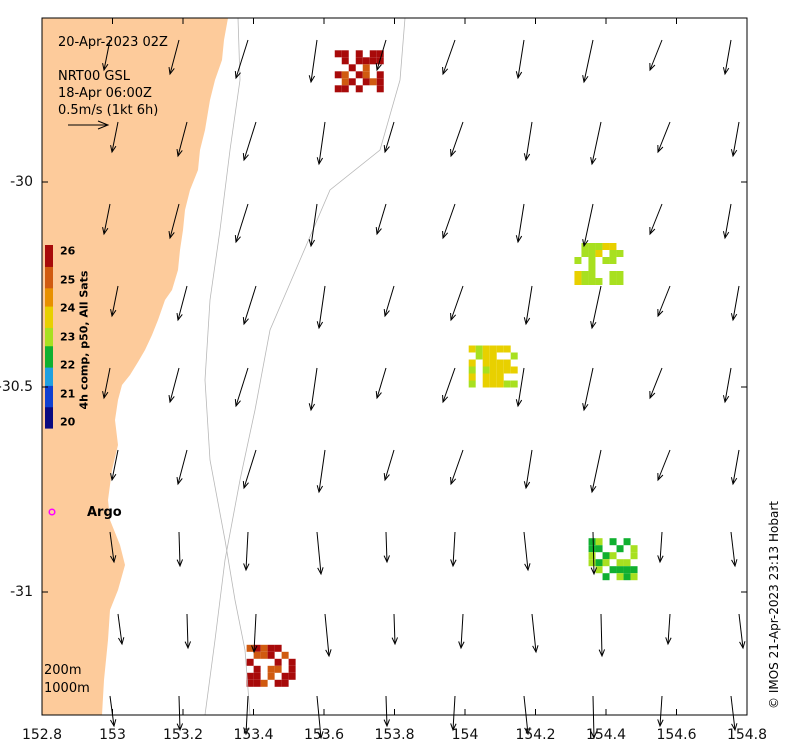 The width and height of the screenshot is (790, 750). Describe the element at coordinates (68, 365) in the screenshot. I see `colorbar-tick-label: 22` at that location.